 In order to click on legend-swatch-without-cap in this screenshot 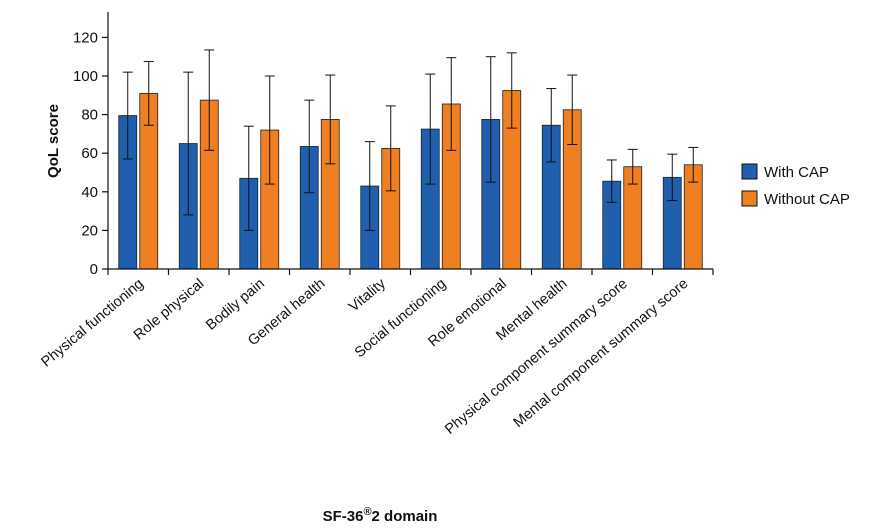, I will do `click(749, 198)`.